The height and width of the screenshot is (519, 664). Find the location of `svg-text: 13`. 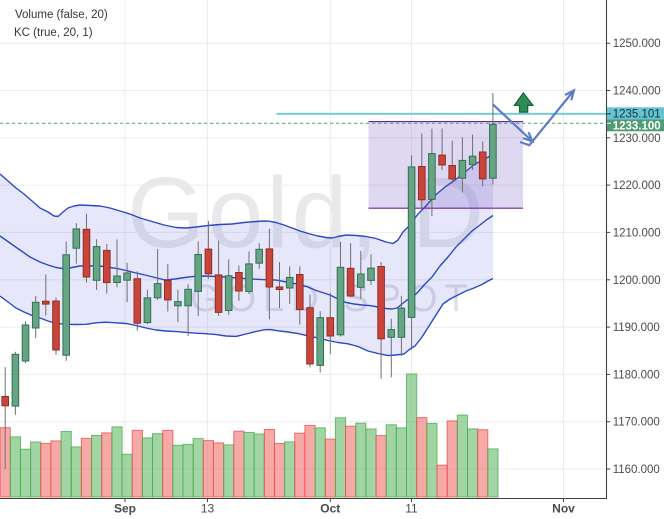

svg-text: 13 is located at coordinates (208, 509).